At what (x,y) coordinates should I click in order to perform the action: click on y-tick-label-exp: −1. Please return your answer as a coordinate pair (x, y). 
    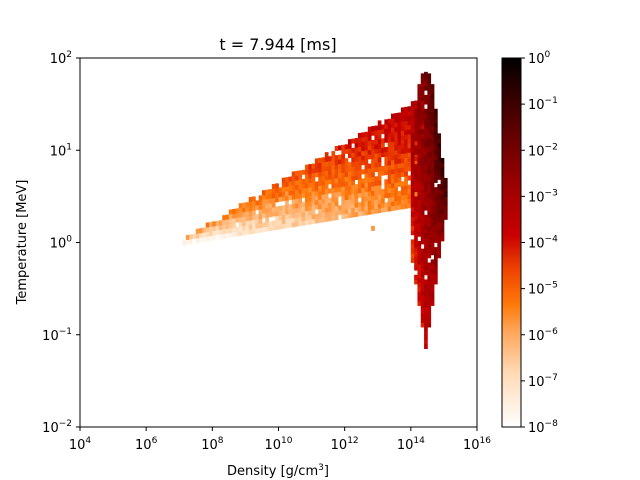
    Looking at the image, I should click on (65, 332).